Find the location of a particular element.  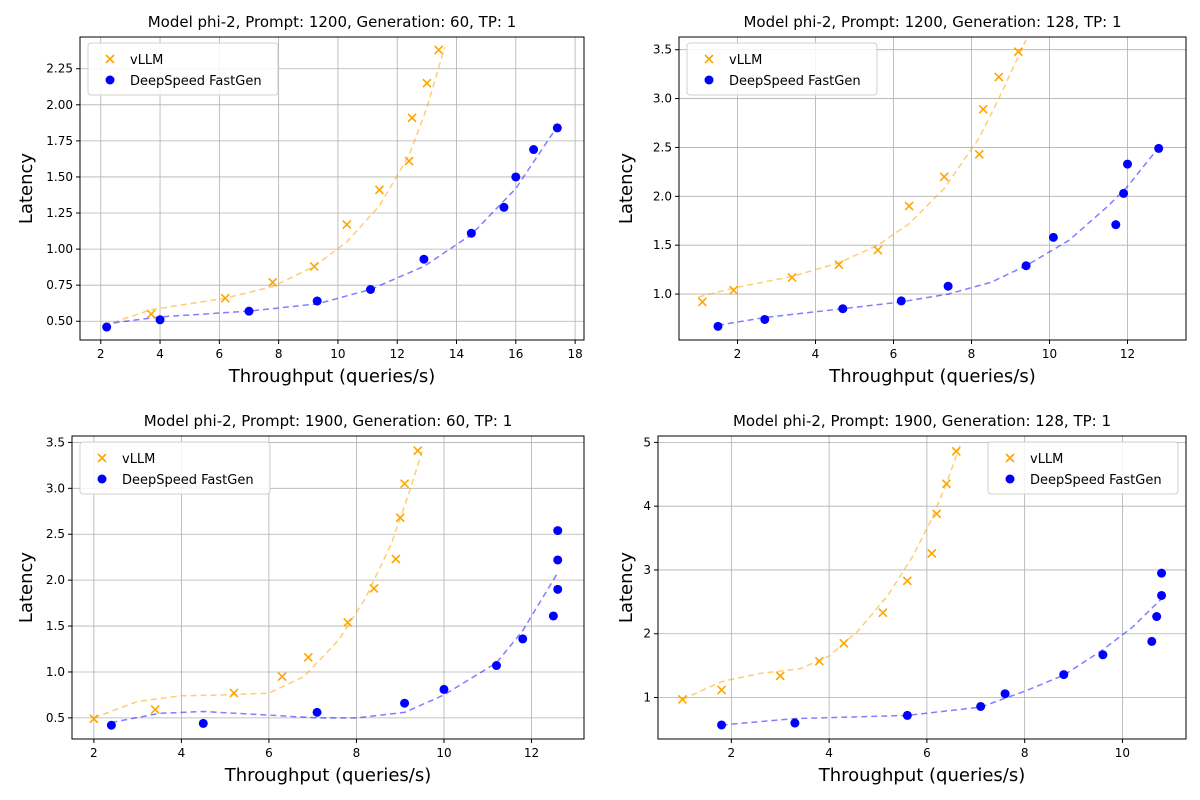

legend-marker-fastgen is located at coordinates (102, 479).